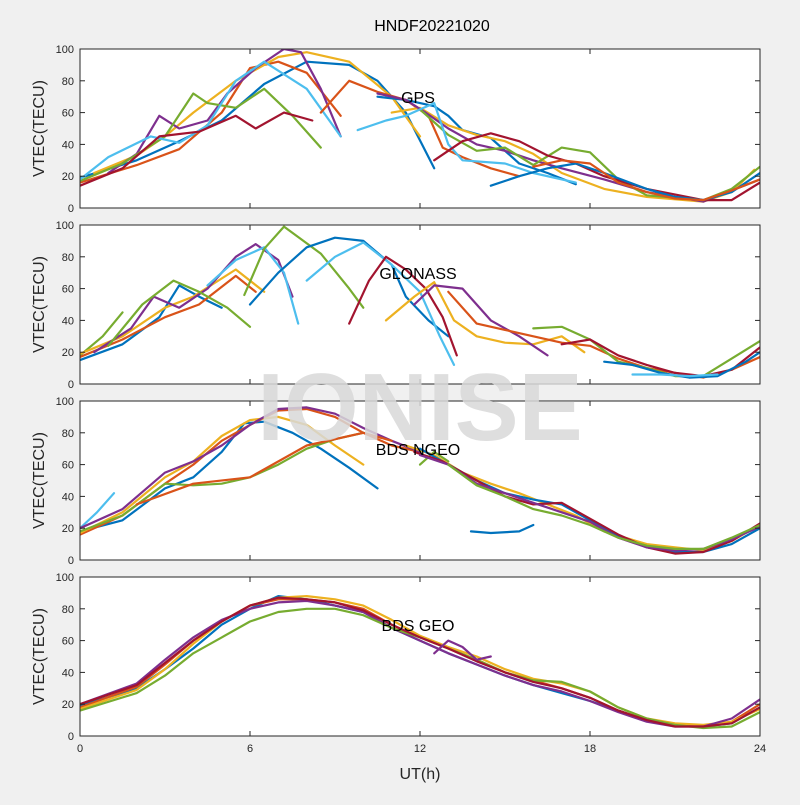 This screenshot has height=805, width=800. What do you see at coordinates (250, 749) in the screenshot?
I see `x-tick-label: 6` at bounding box center [250, 749].